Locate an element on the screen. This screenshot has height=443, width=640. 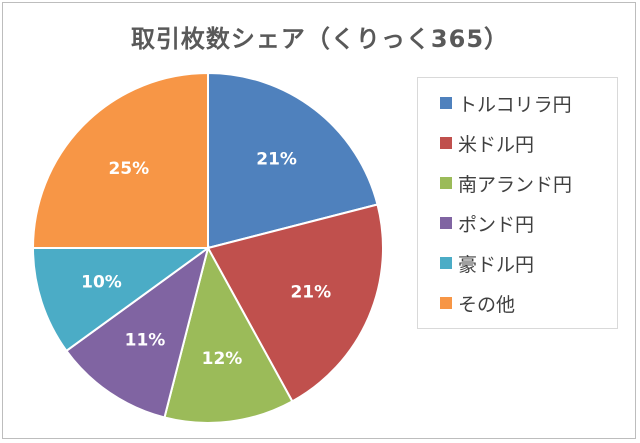
data-label-5: 10% is located at coordinates (101, 283).